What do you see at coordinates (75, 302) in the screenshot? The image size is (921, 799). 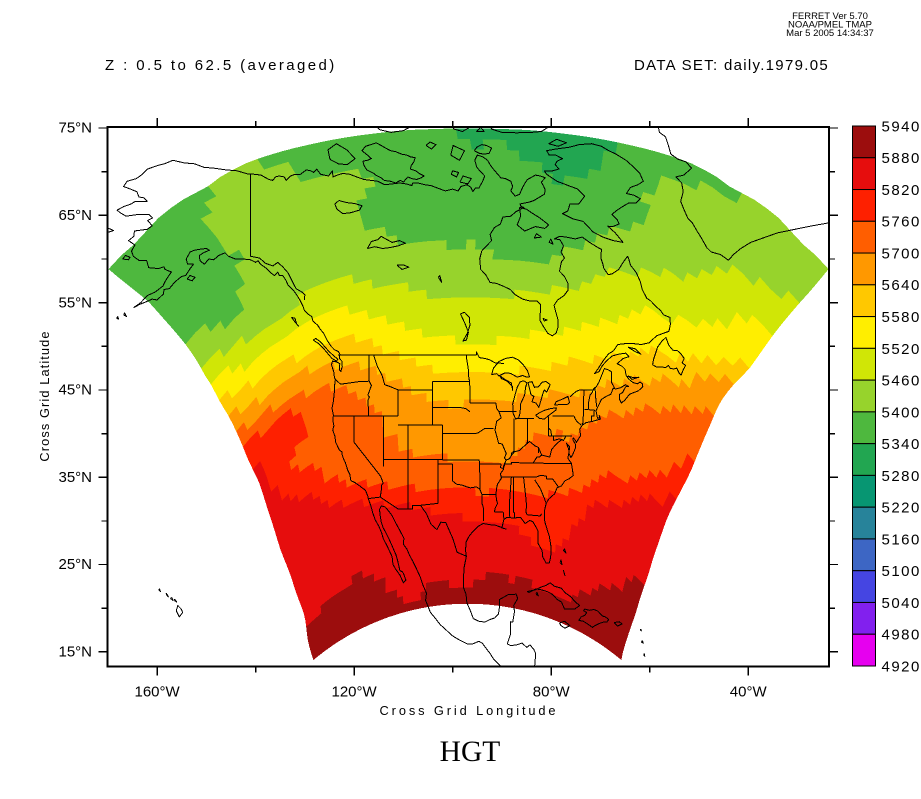 I see `svg-text: 55°N` at bounding box center [75, 302].